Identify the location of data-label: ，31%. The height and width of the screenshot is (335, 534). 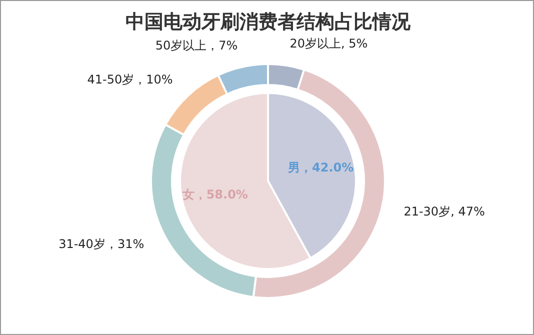
(124, 244).